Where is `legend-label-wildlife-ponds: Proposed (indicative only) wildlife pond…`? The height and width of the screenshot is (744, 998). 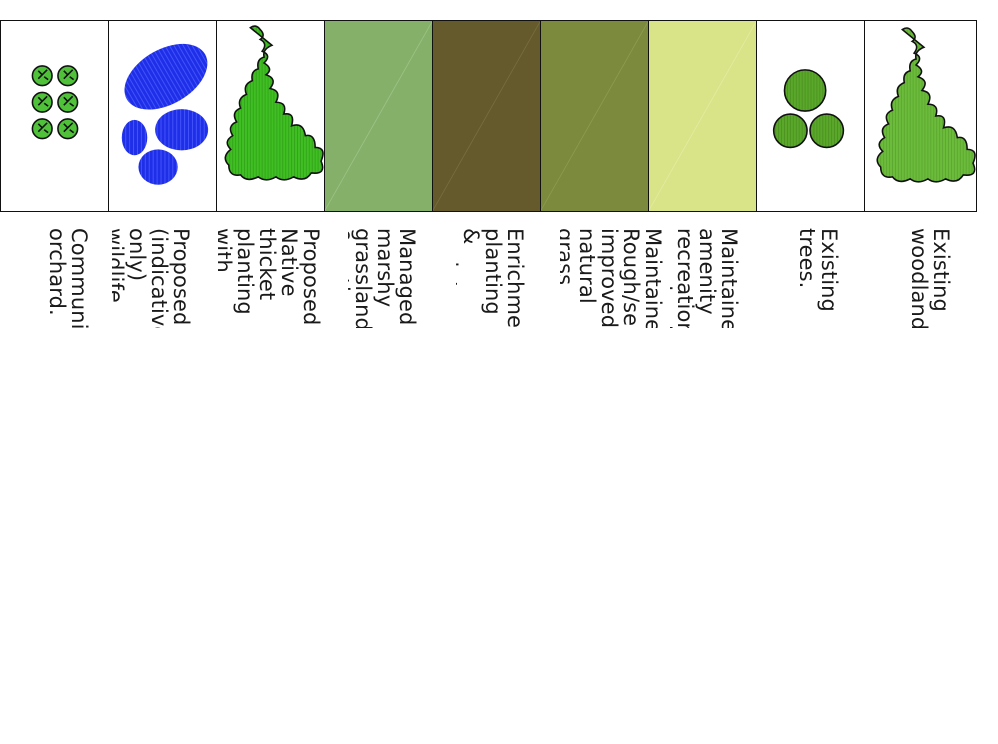
legend-label-wildlife-ponds: Proposed (indicative only) wildlife pond… is located at coordinates (152, 278).